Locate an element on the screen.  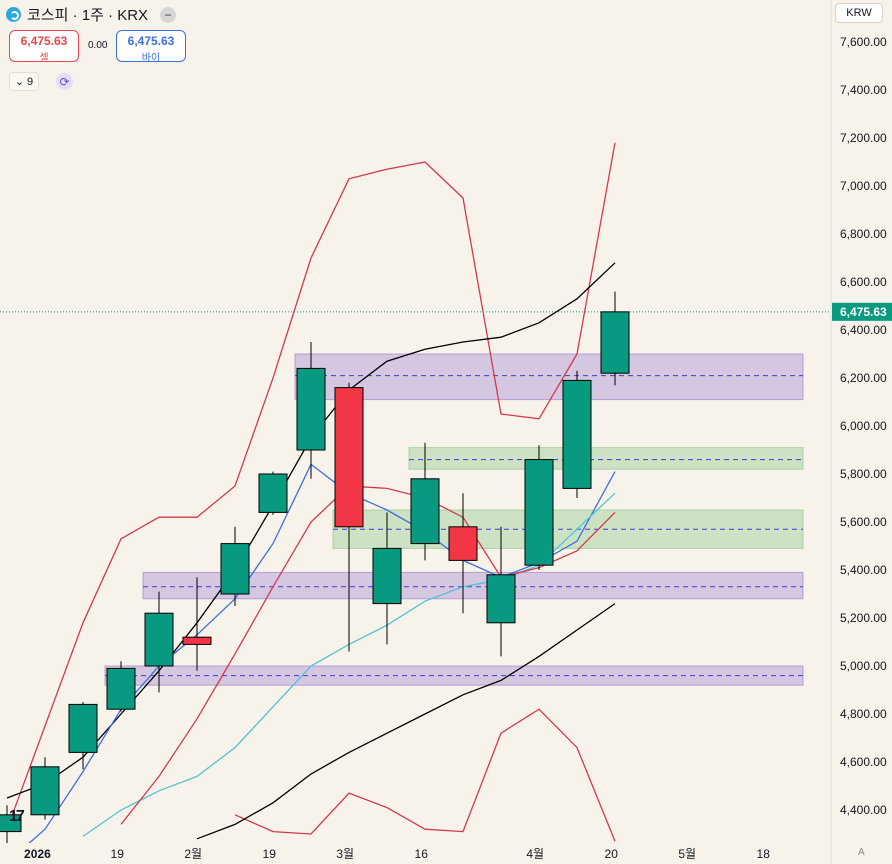
lower-band-line is located at coordinates (425, 775).